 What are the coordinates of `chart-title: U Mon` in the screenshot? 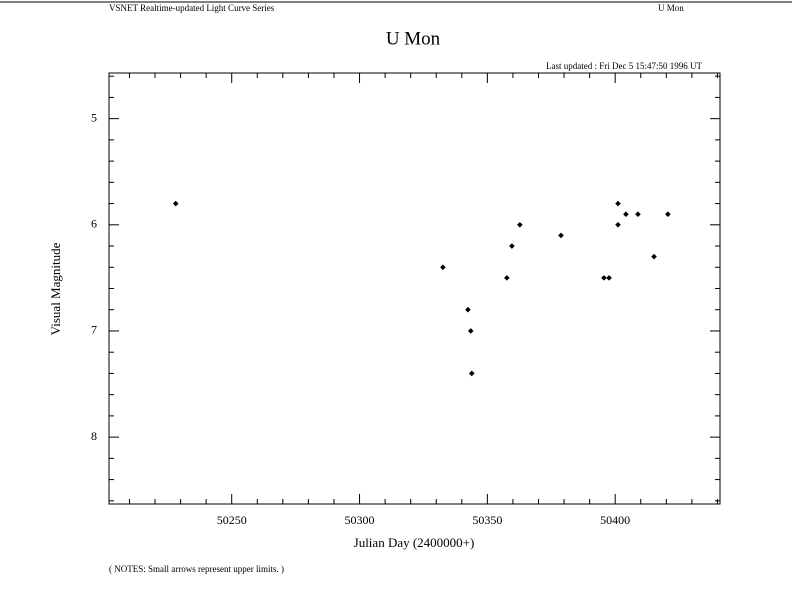 It's located at (413, 38).